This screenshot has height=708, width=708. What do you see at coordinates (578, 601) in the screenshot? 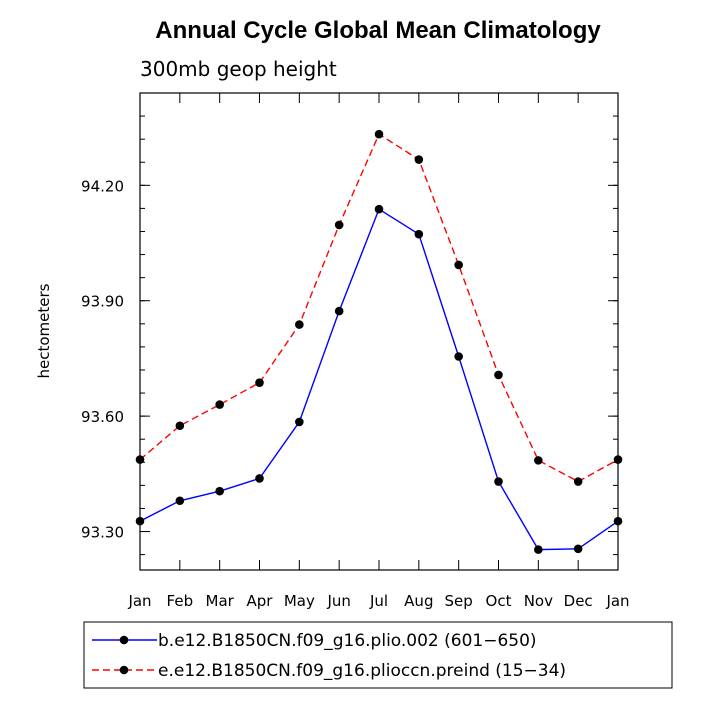
I see `x-tick-label: Dec` at bounding box center [578, 601].